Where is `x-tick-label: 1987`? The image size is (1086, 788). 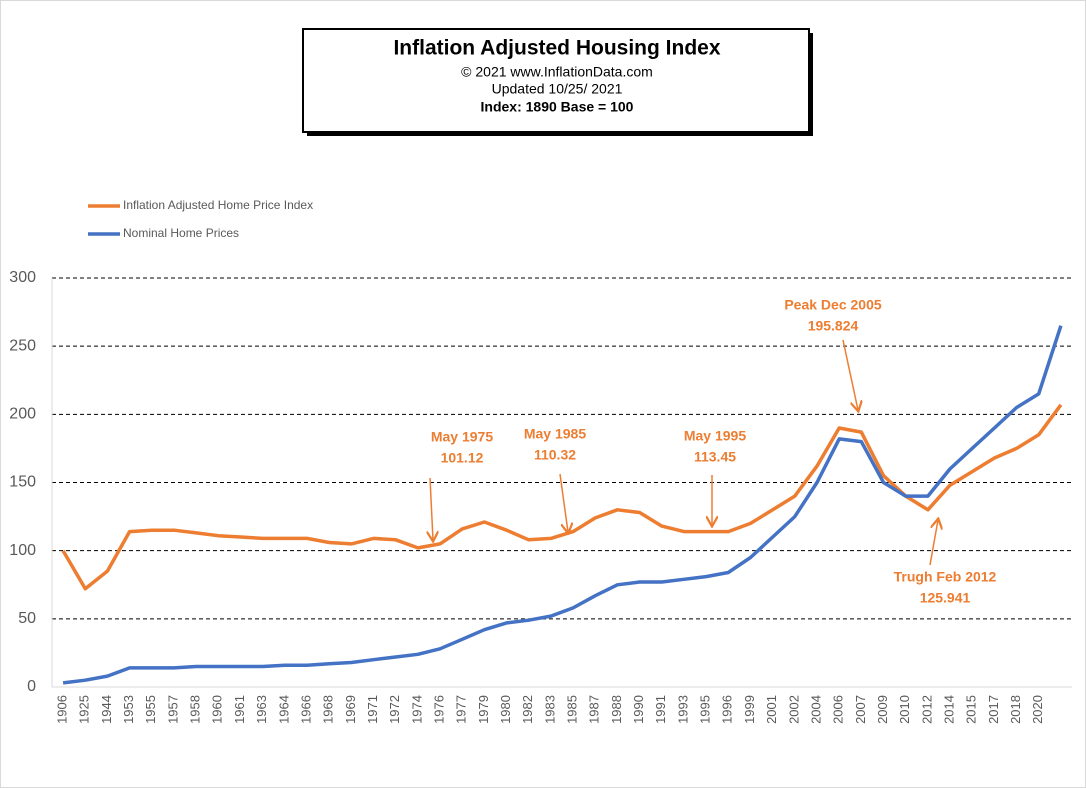 x-tick-label: 1987 is located at coordinates (594, 709).